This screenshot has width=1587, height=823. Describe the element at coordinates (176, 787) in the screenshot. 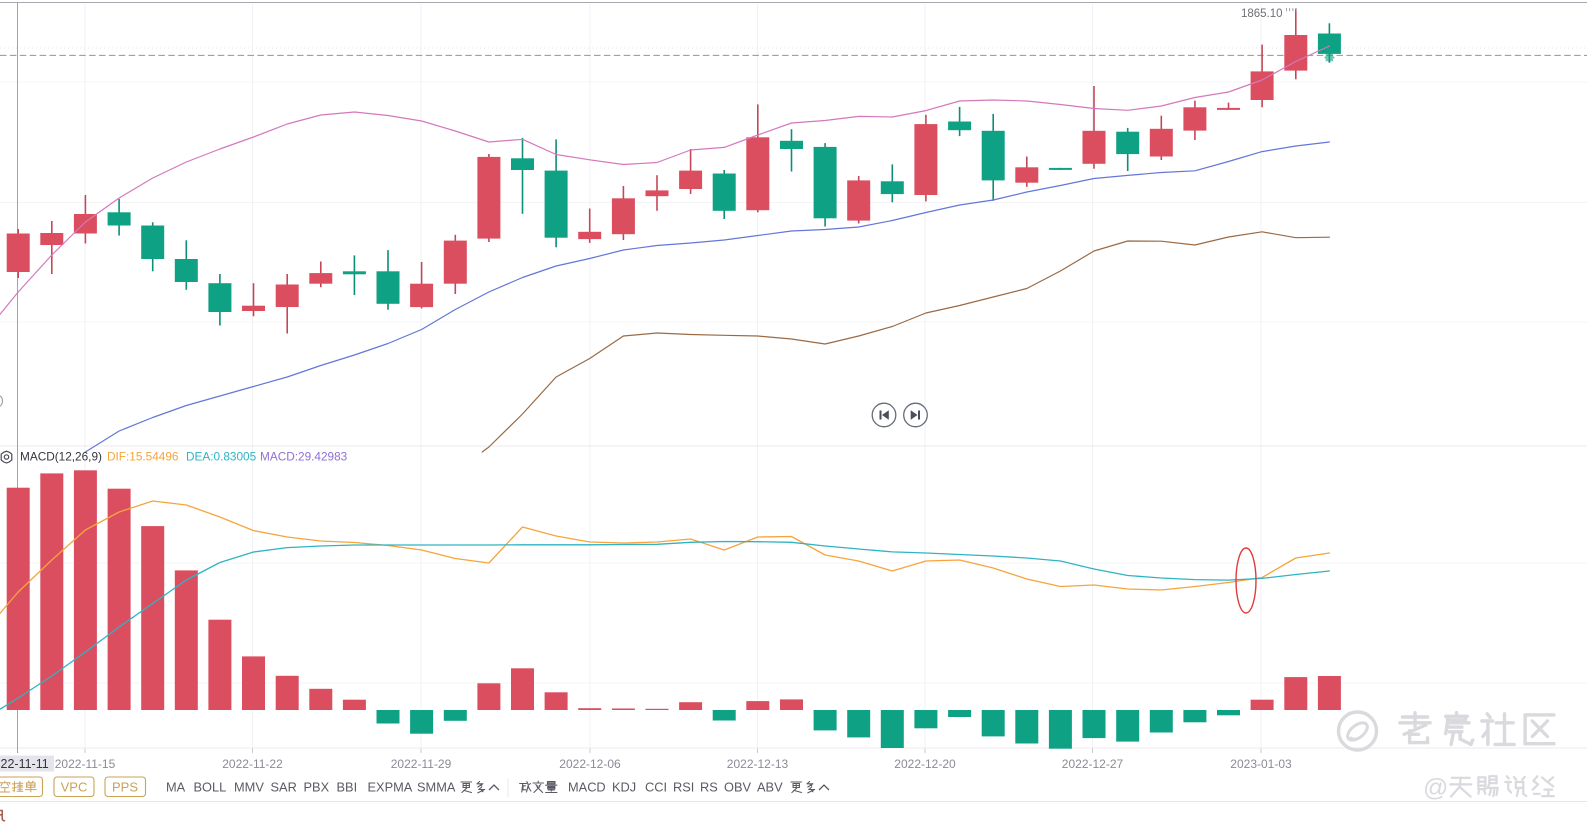

I see `svg-text: MA` at that location.